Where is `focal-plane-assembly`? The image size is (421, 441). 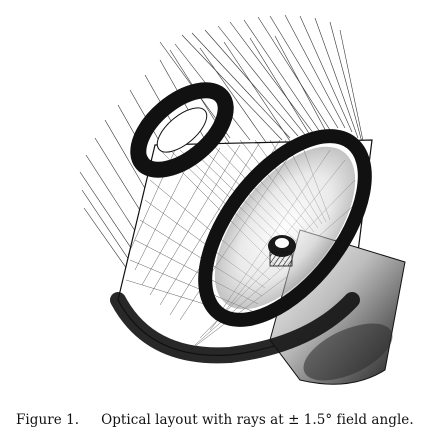 focal-plane-assembly is located at coordinates (282, 251).